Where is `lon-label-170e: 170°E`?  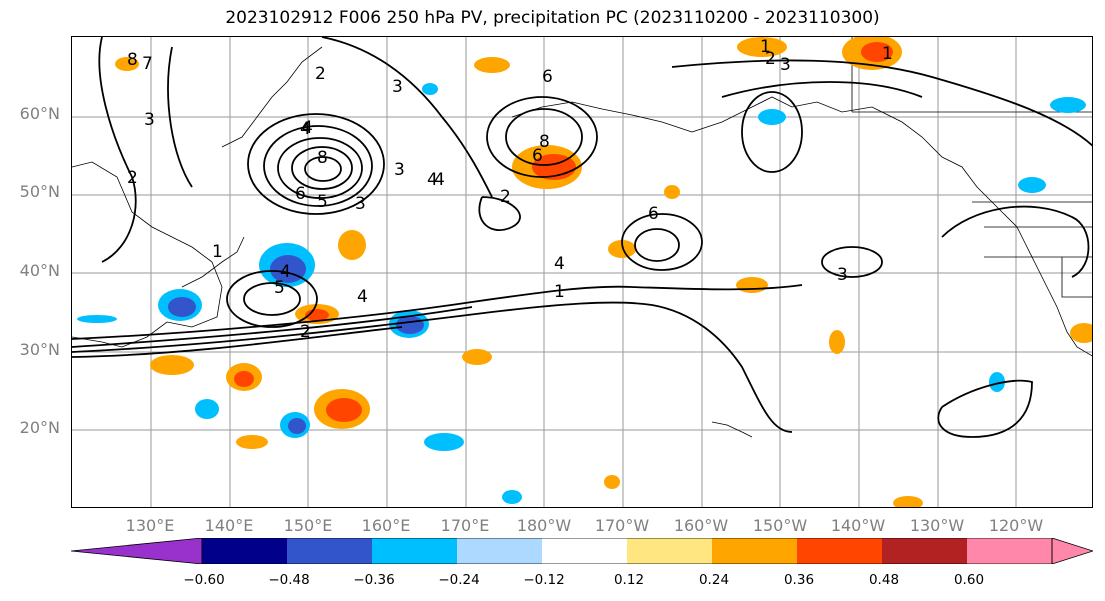 lon-label-170e: 170°E is located at coordinates (465, 525).